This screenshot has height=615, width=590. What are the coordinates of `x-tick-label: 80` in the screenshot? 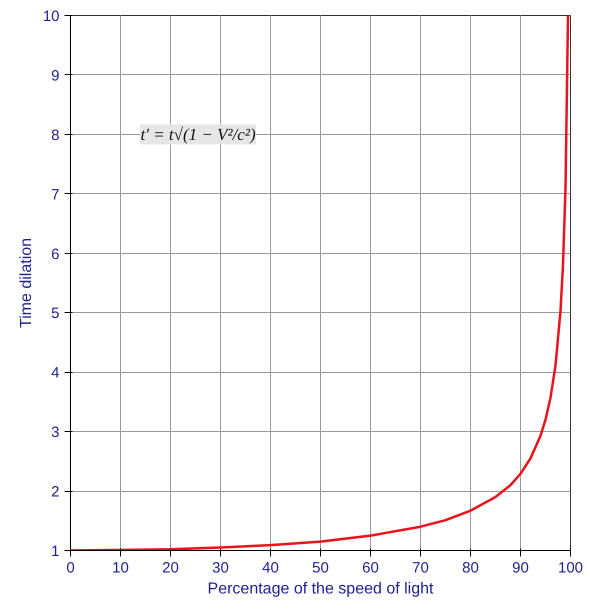 It's located at (470, 568).